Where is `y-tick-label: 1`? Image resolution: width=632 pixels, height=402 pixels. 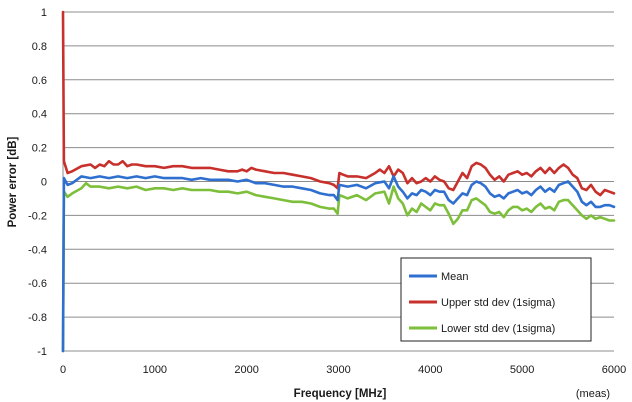 y-tick-label: 1 is located at coordinates (44, 13).